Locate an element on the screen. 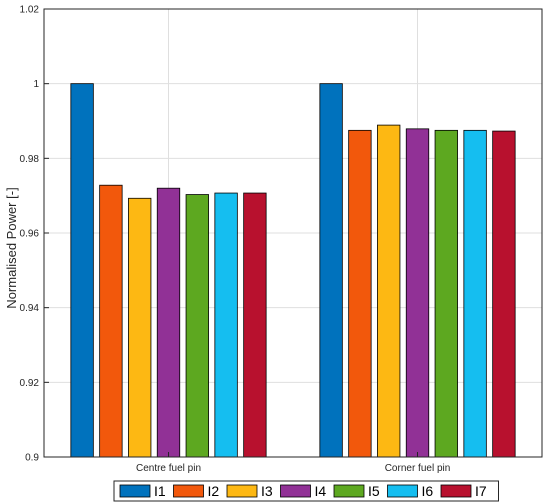  bar-i3-centre is located at coordinates (140, 327).